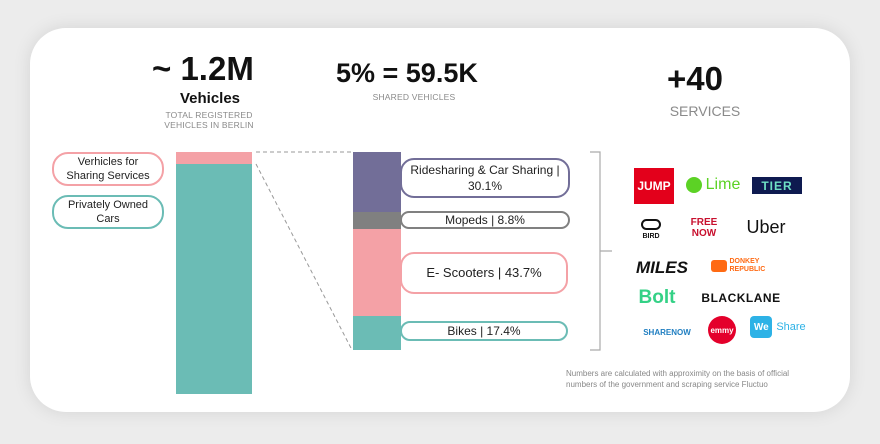  I want to click on logo-donkey: DONKEY REPUBLIC, so click(740, 266).